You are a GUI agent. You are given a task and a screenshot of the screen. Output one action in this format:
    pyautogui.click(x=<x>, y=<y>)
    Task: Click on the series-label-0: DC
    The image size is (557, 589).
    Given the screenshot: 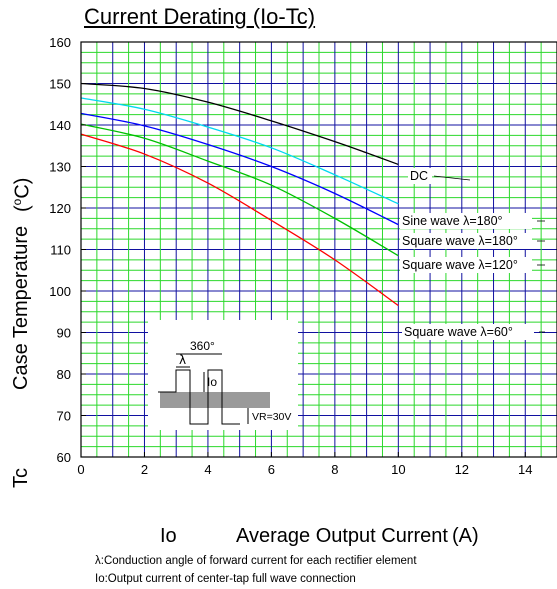 What is the action you would take?
    pyautogui.click(x=419, y=176)
    